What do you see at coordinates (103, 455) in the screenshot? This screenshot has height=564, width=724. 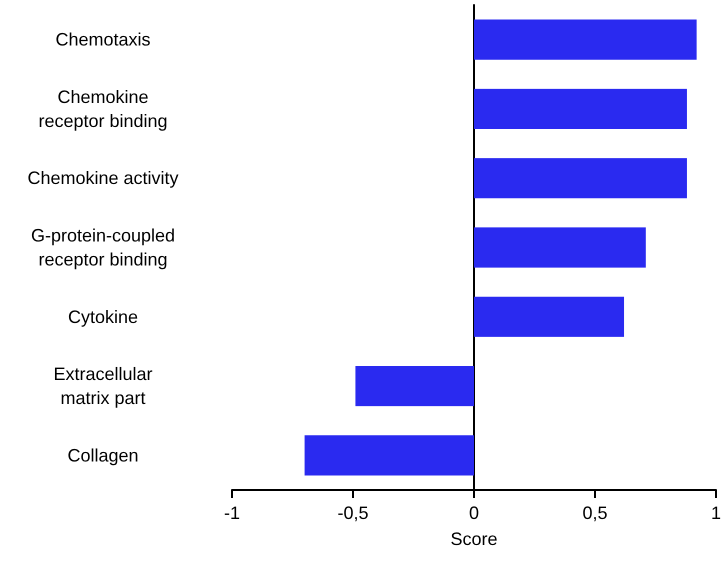 I see `y-tick-label: Collagen` at bounding box center [103, 455].